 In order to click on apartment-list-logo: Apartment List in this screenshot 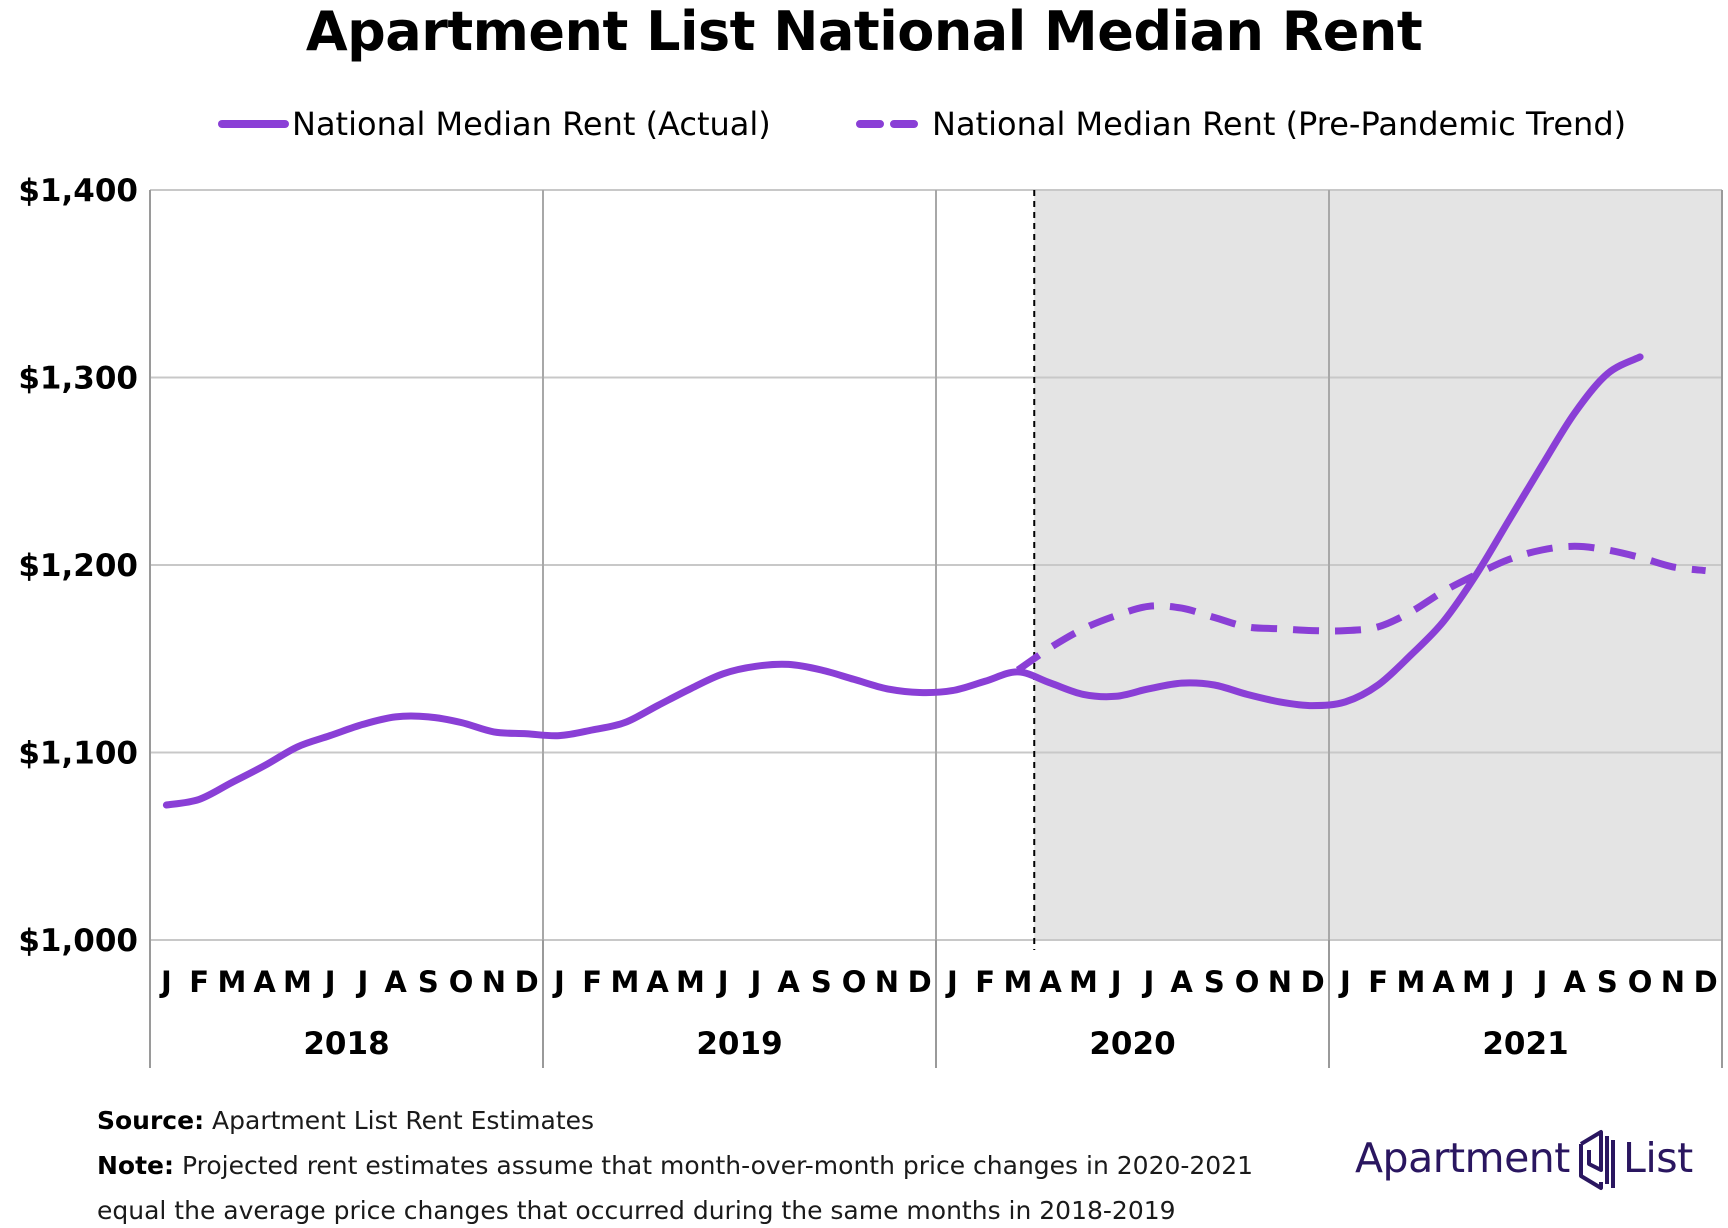, I will do `click(1535, 1161)`.